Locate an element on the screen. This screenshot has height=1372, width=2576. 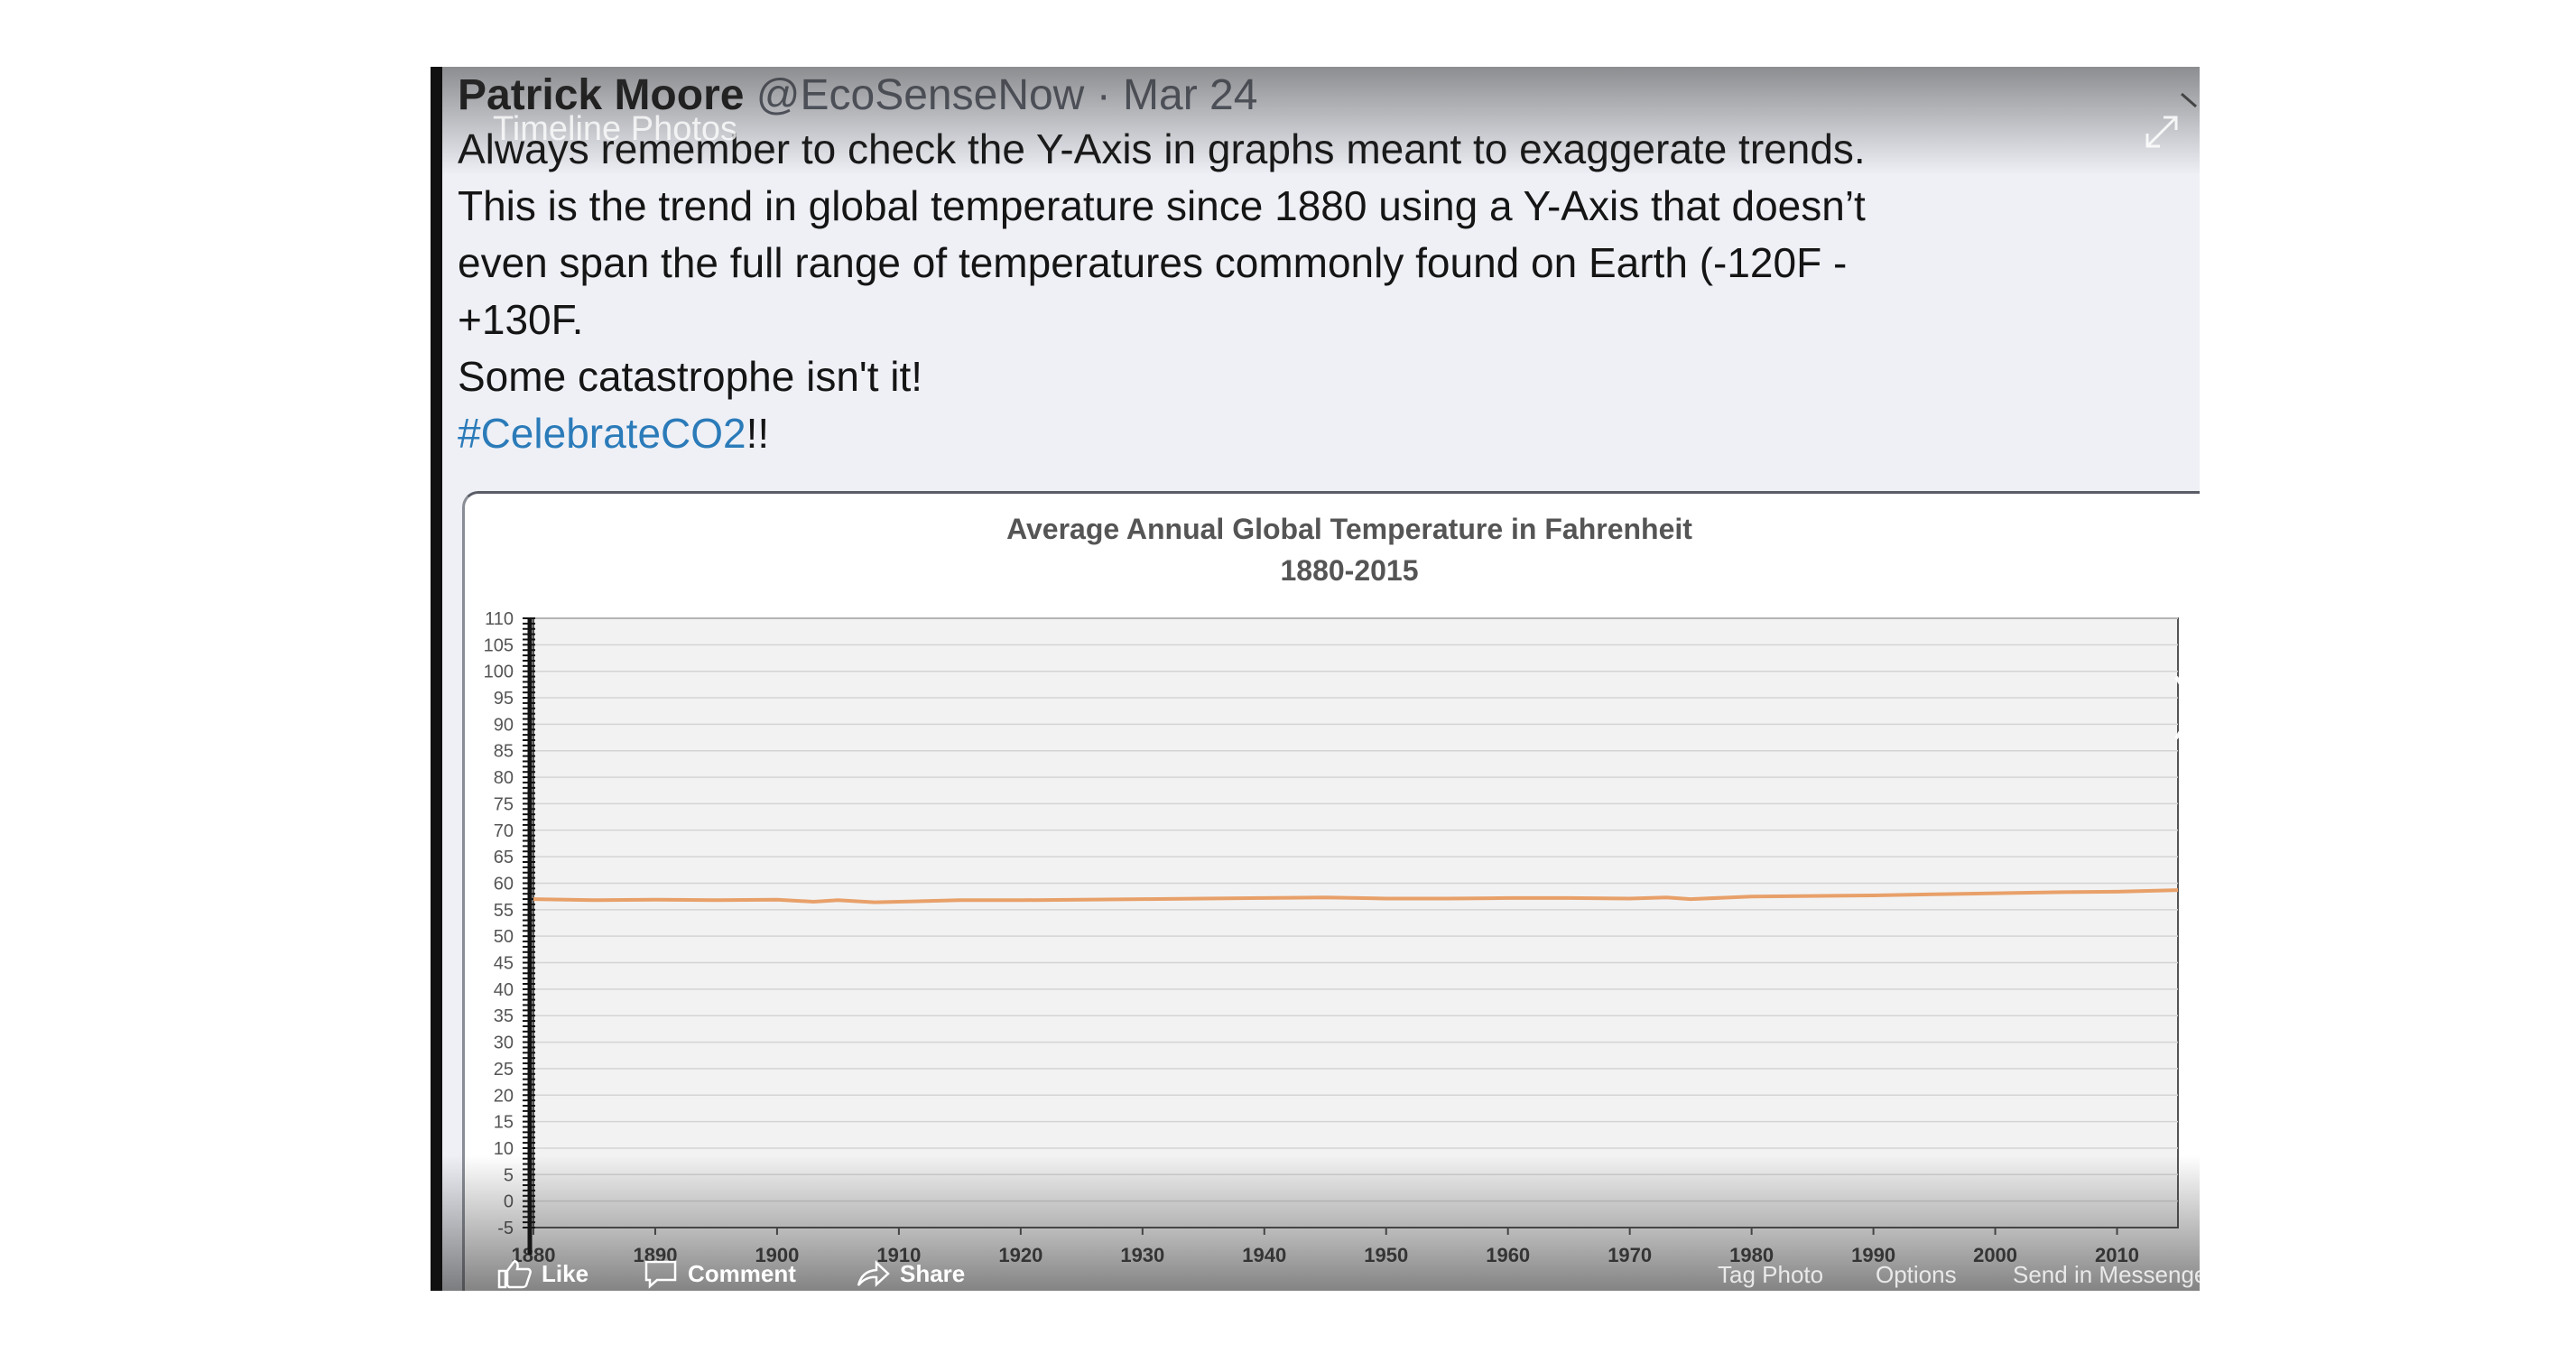
tweet-line-5: Some catastrophe isn't it! is located at coordinates (690, 377).